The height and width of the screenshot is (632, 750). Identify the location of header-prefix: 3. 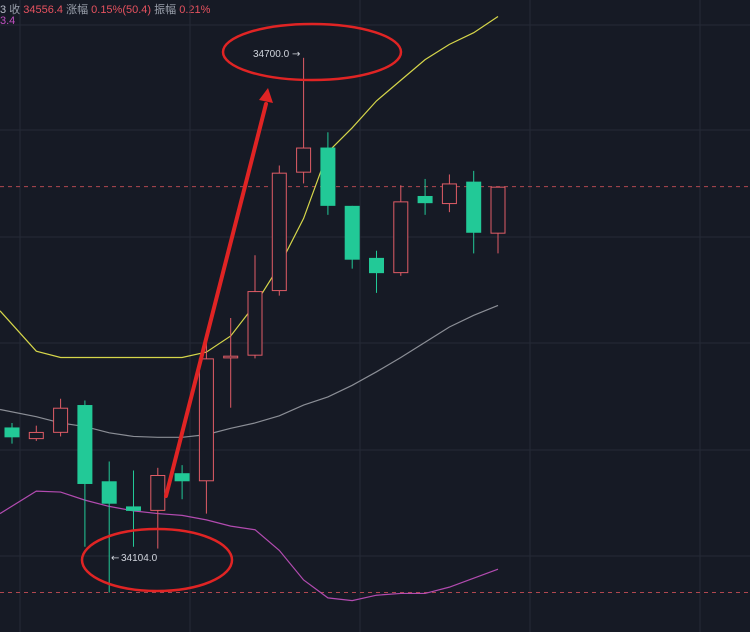
(3, 10).